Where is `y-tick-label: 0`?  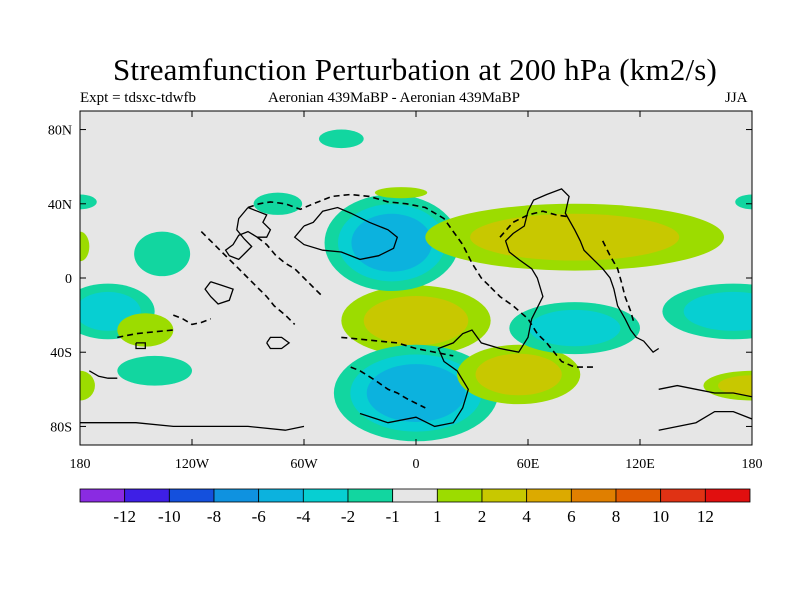 y-tick-label: 0 is located at coordinates (68, 279).